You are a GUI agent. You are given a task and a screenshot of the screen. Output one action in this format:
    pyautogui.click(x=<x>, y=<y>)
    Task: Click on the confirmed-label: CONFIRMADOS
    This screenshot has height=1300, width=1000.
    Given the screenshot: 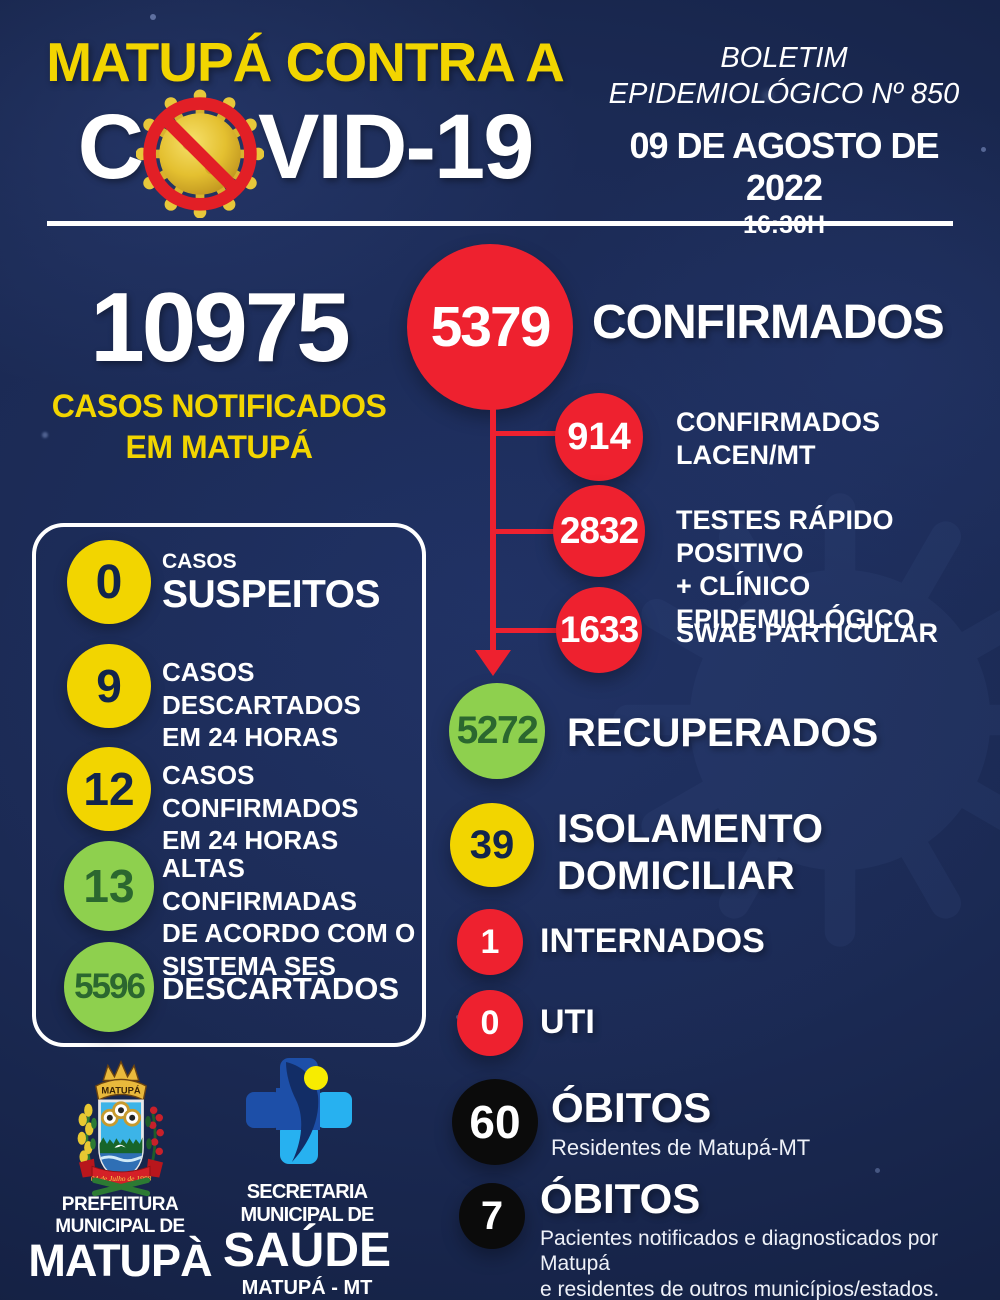 What is the action you would take?
    pyautogui.click(x=768, y=322)
    